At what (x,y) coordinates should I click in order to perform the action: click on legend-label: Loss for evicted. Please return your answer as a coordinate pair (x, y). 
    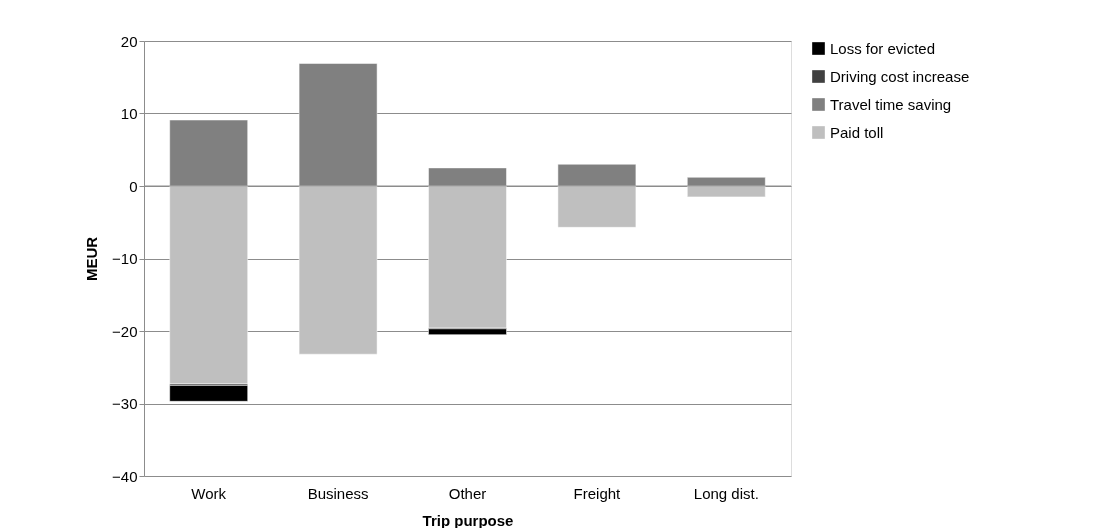
    Looking at the image, I should click on (883, 48).